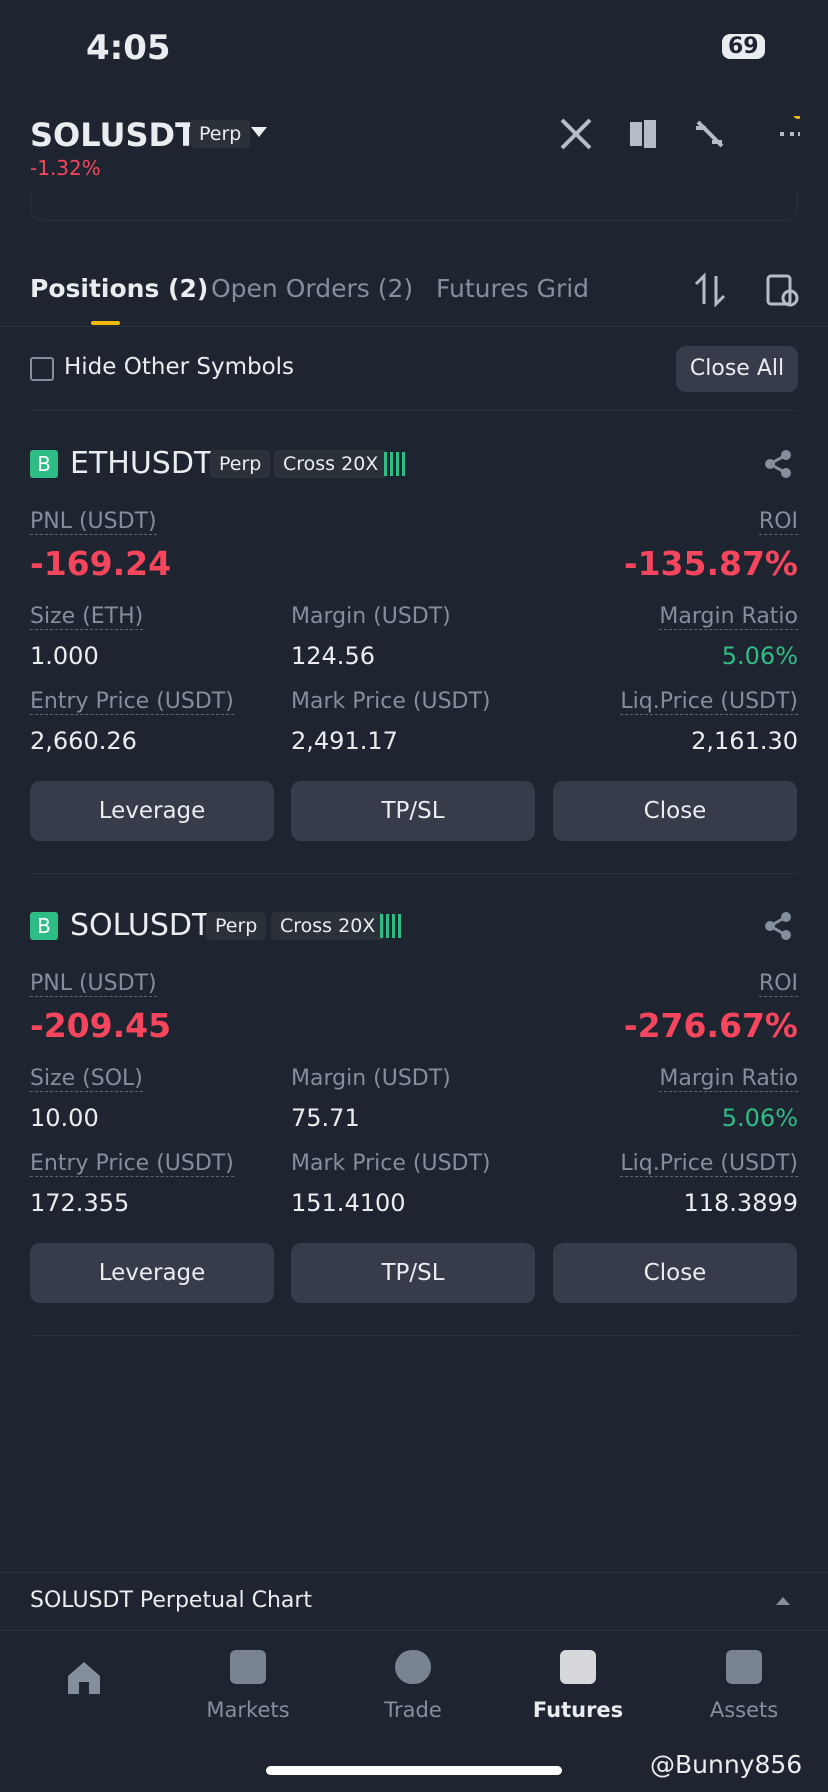 The height and width of the screenshot is (1792, 828). What do you see at coordinates (220, 134) in the screenshot?
I see `type-badge: Perp` at bounding box center [220, 134].